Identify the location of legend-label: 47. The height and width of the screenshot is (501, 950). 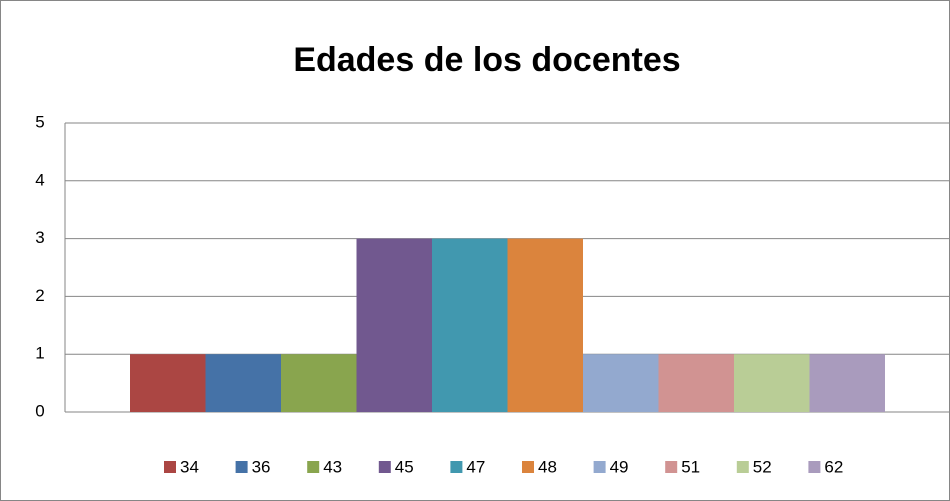
(475, 466).